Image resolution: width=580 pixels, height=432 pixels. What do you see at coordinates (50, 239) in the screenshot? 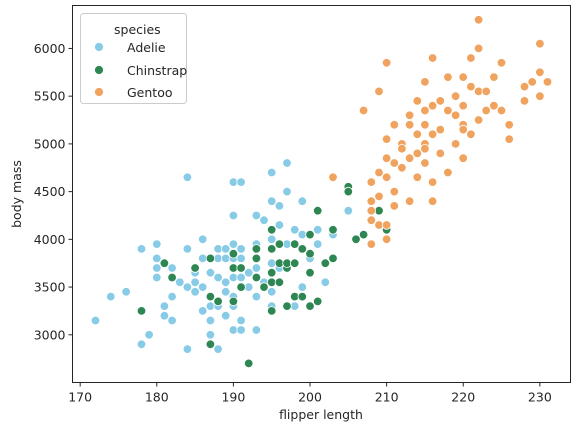
I see `y-tick-label: 4000` at bounding box center [50, 239].